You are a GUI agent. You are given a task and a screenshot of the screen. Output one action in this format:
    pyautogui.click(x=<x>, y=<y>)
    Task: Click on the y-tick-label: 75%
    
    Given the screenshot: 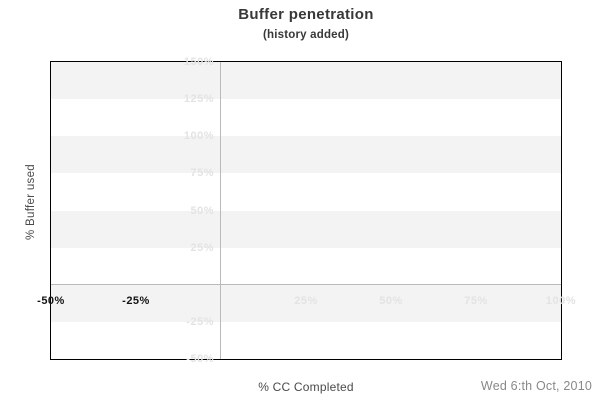 What is the action you would take?
    pyautogui.click(x=202, y=173)
    